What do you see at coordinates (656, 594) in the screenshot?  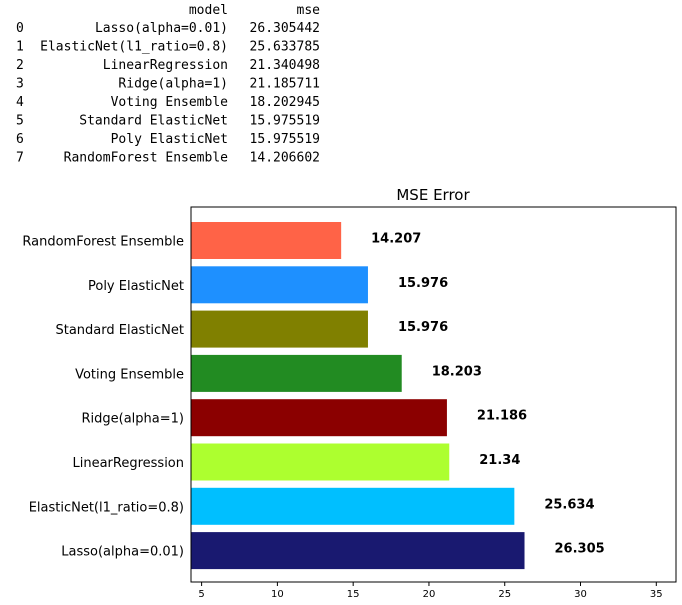 I see `x-tick-label: 35` at bounding box center [656, 594].